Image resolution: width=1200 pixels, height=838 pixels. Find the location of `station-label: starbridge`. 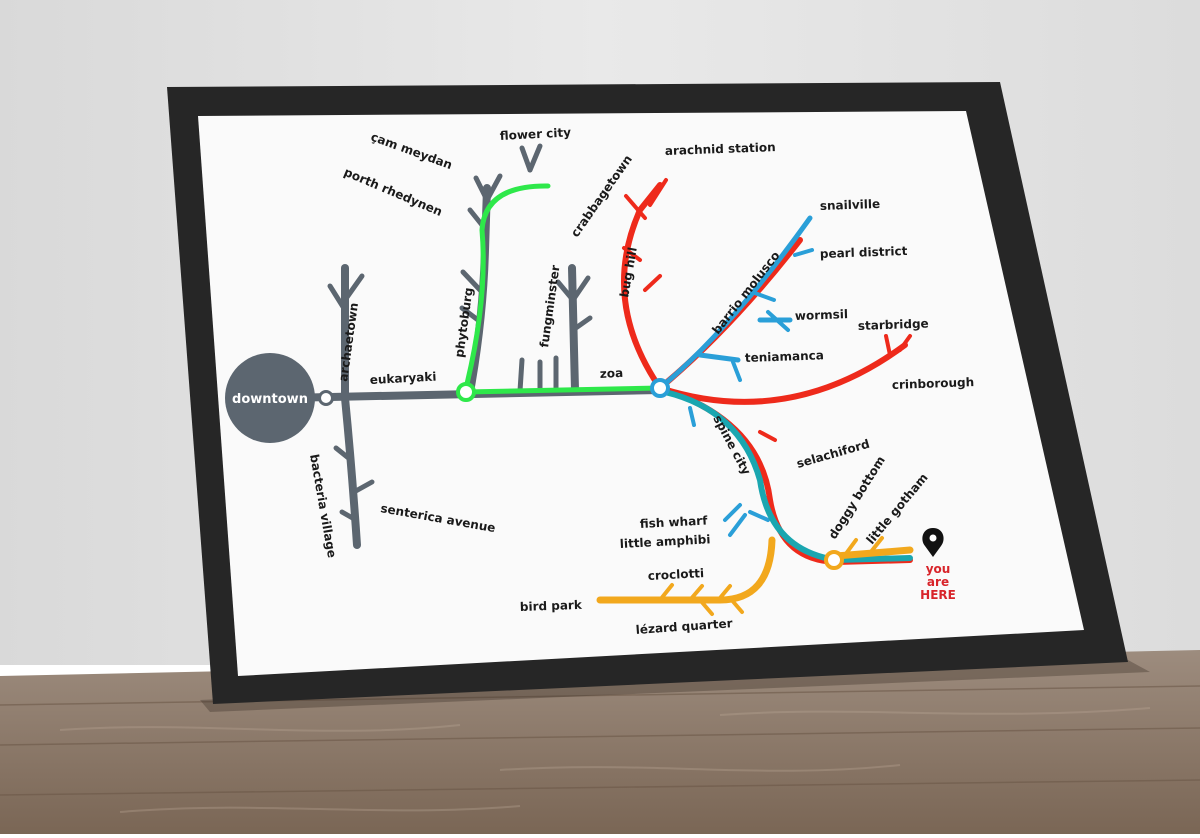

station-label: starbridge is located at coordinates (893, 325).